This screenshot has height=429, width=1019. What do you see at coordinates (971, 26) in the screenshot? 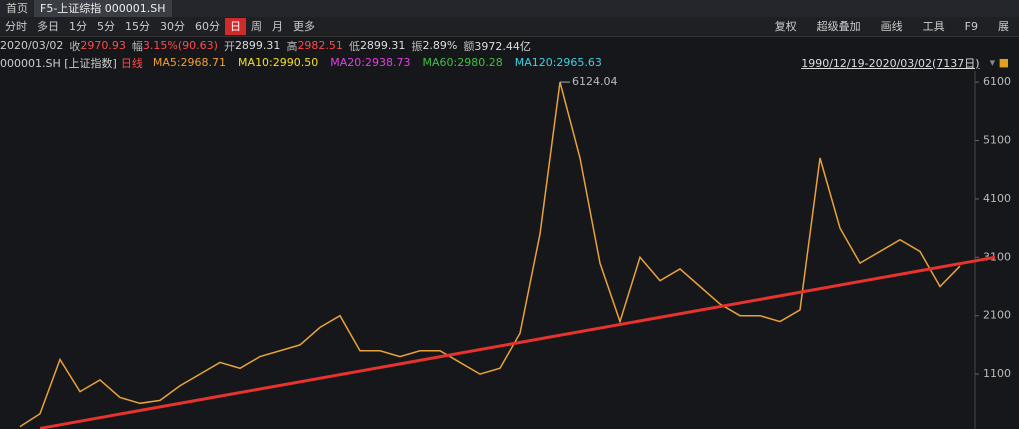
I see `tool-button: F9` at bounding box center [971, 26].